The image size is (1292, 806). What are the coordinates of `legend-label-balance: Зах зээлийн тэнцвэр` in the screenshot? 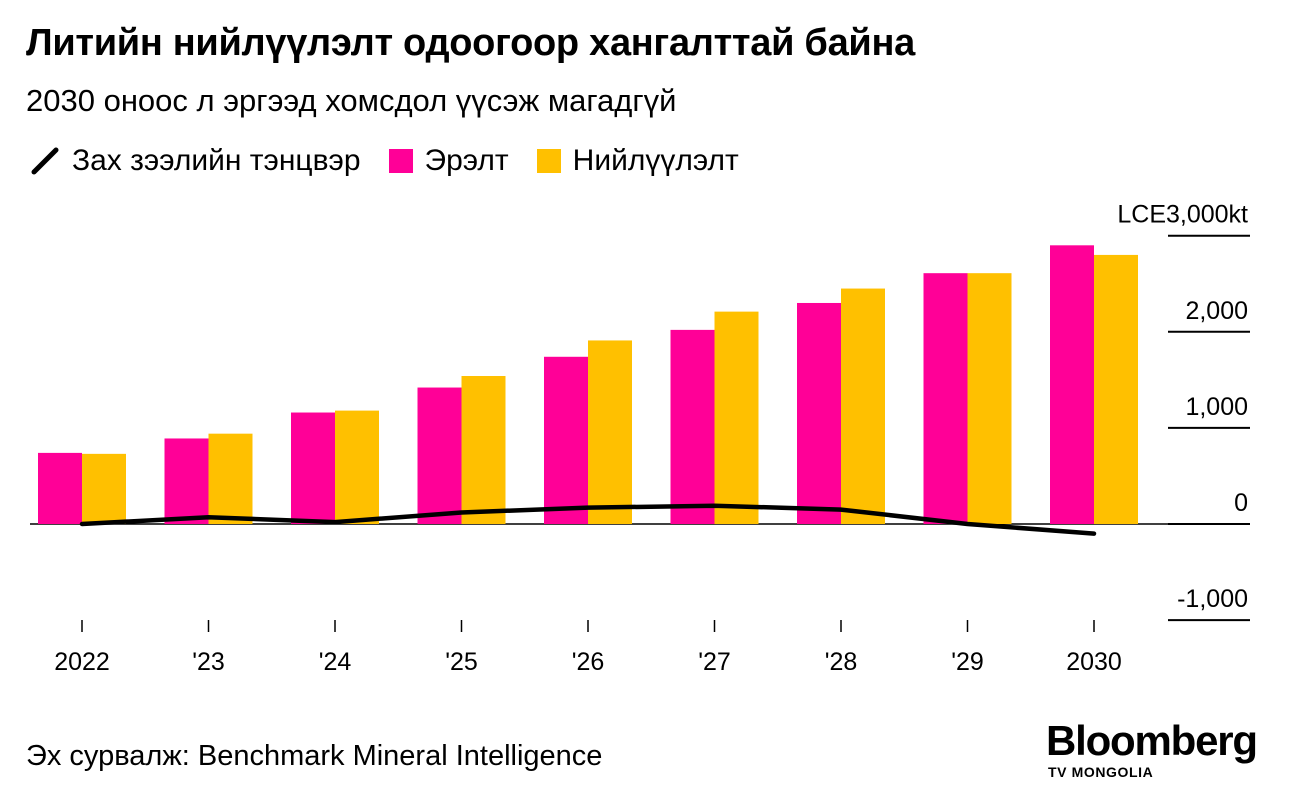 It's located at (216, 160).